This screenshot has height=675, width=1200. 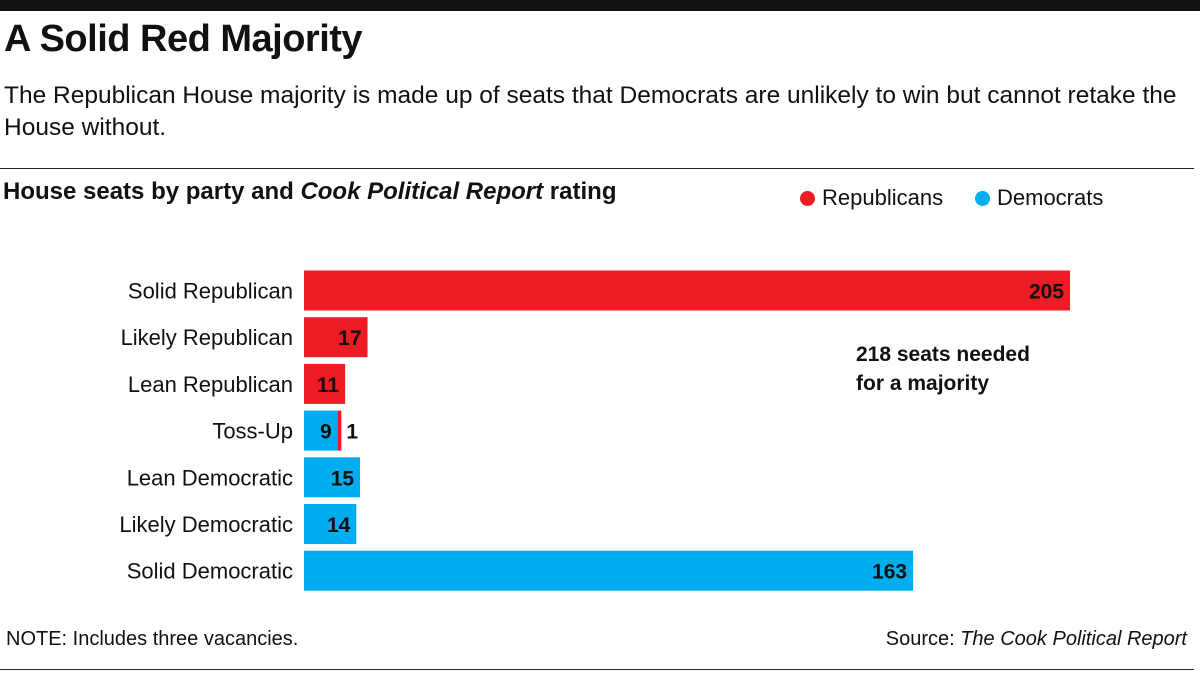 I want to click on source-name: The Cook Political Report, so click(x=1073, y=639).